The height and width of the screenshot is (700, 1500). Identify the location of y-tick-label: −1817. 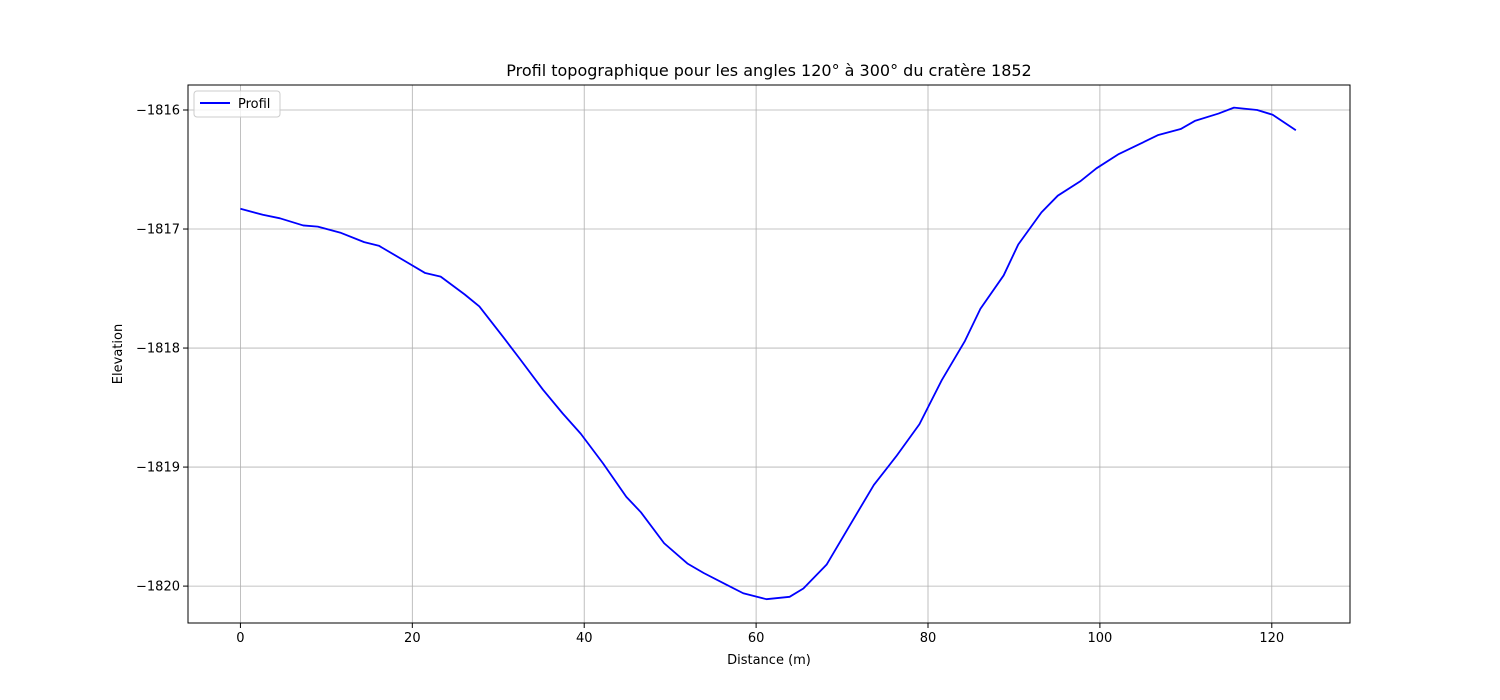
(158, 230).